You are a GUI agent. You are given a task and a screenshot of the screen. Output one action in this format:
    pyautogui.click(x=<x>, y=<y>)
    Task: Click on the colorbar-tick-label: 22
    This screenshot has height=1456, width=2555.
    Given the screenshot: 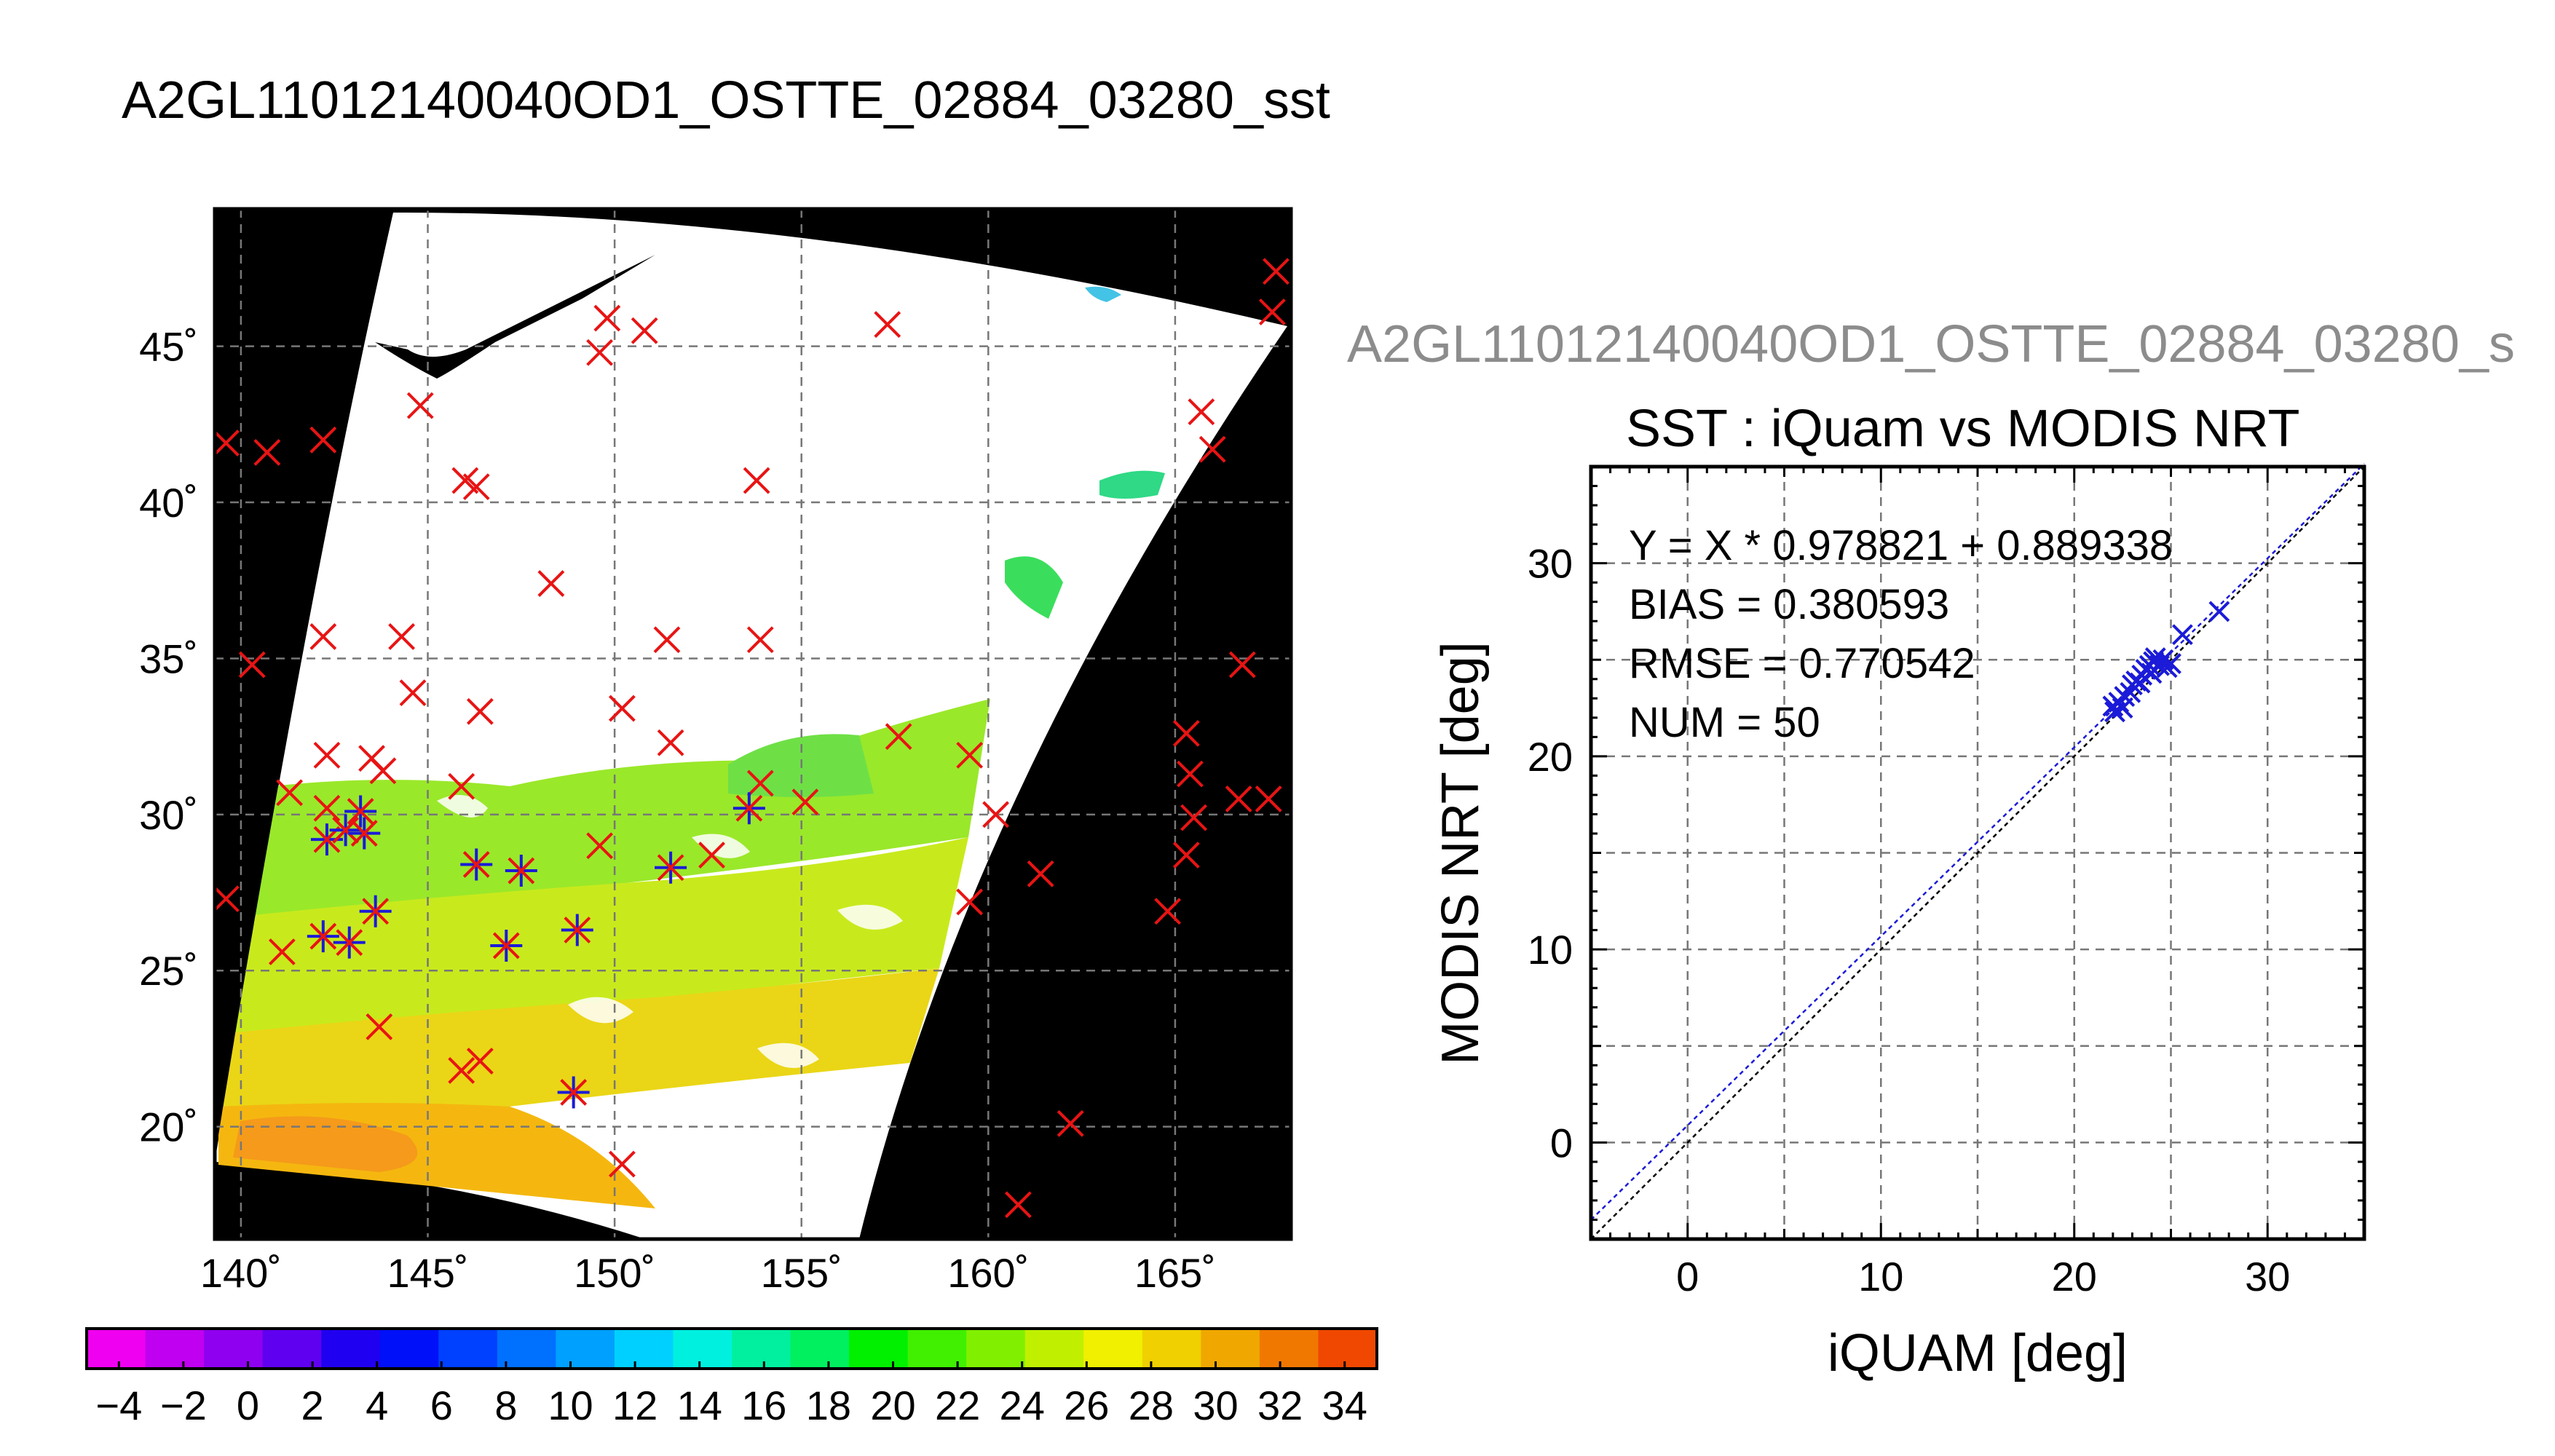 What is the action you would take?
    pyautogui.click(x=957, y=1405)
    